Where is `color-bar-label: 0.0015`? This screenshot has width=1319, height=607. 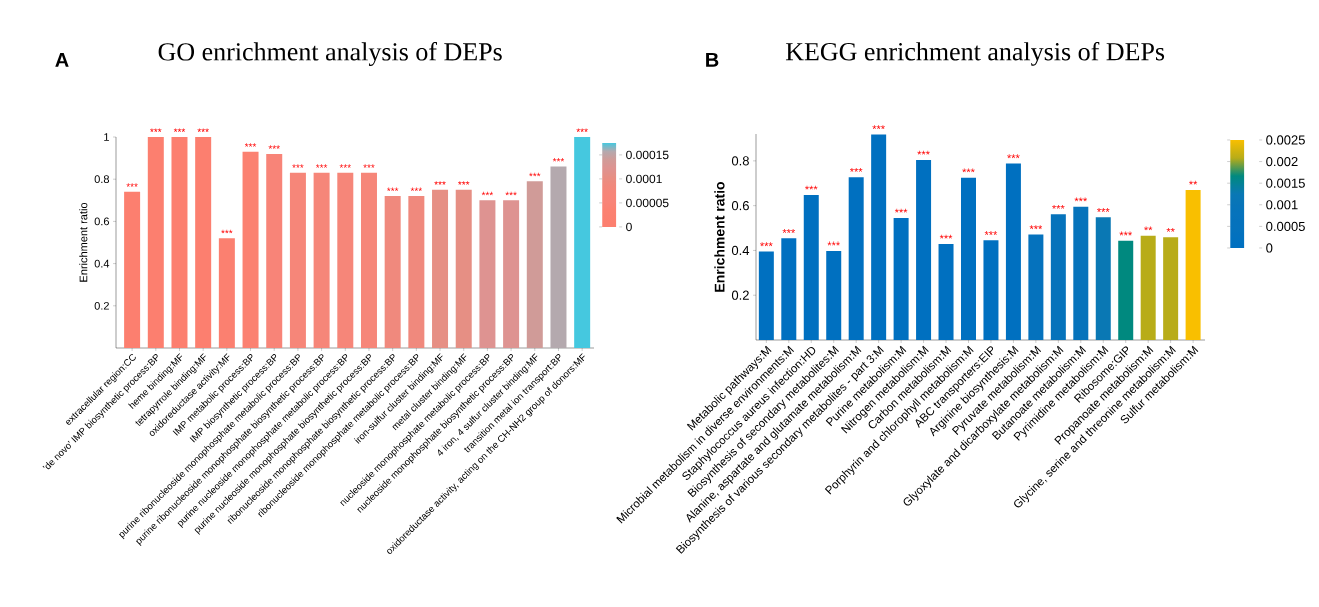
color-bar-label: 0.0015 is located at coordinates (1285, 183).